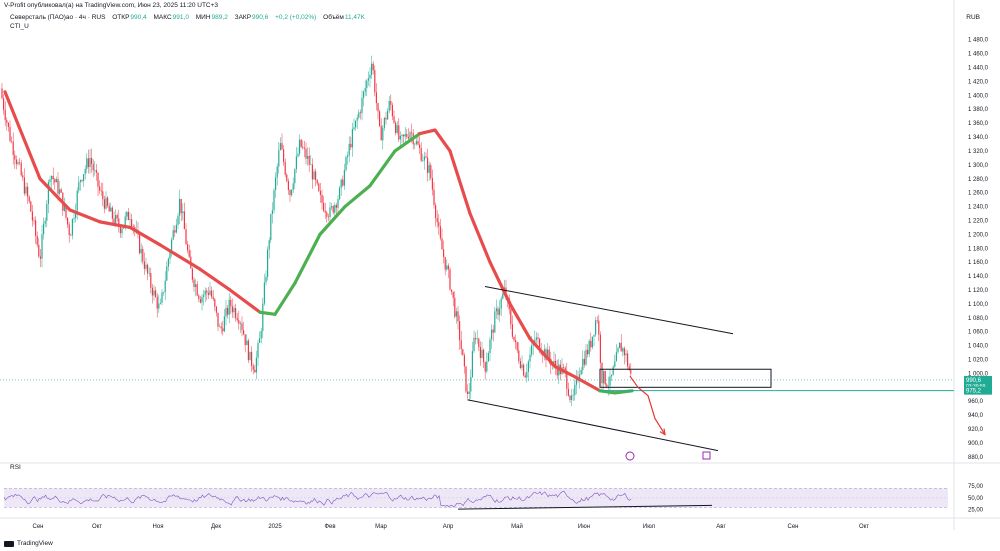  What do you see at coordinates (978, 263) in the screenshot?
I see `price-tick-label: 1 160,0` at bounding box center [978, 263].